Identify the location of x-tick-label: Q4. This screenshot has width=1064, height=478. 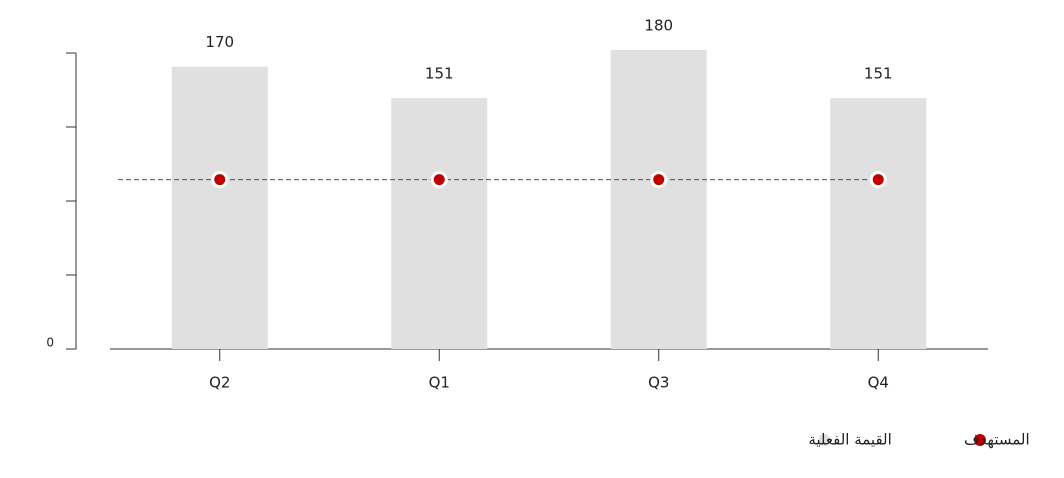
(878, 383).